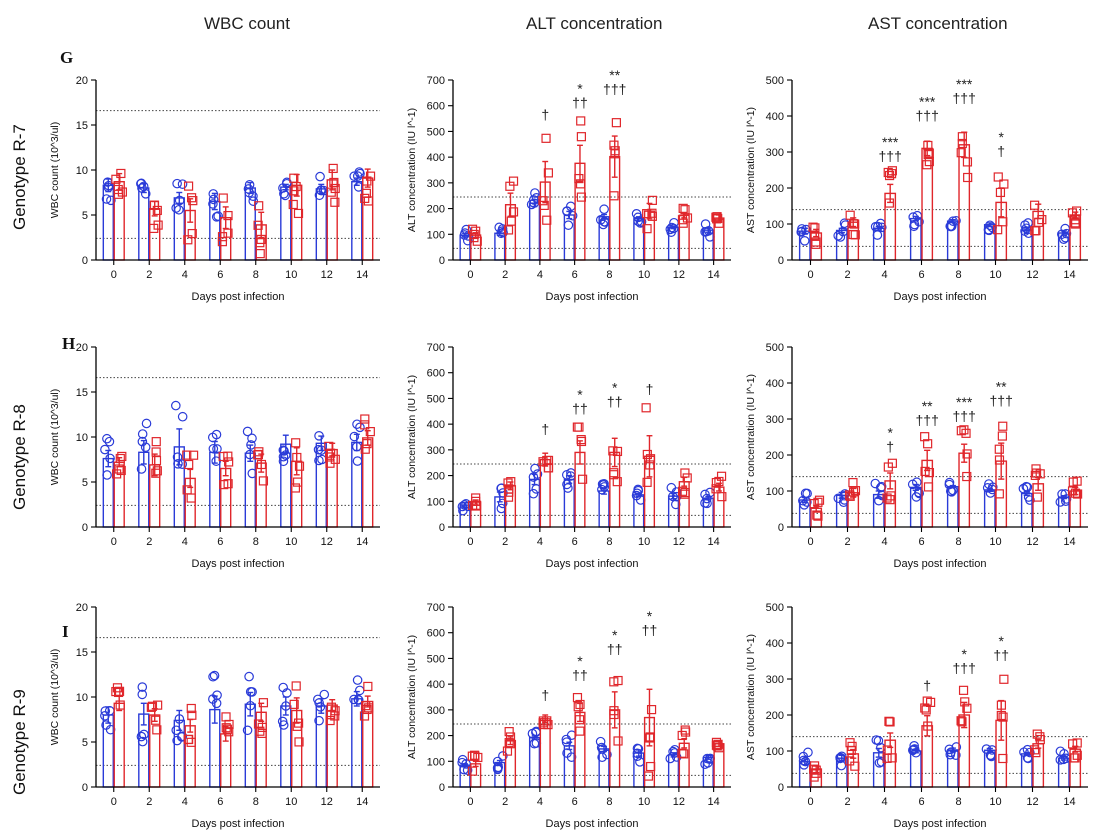 This screenshot has width=1107, height=836. Describe the element at coordinates (82, 393) in the screenshot. I see `y-tick-label: 15` at that location.